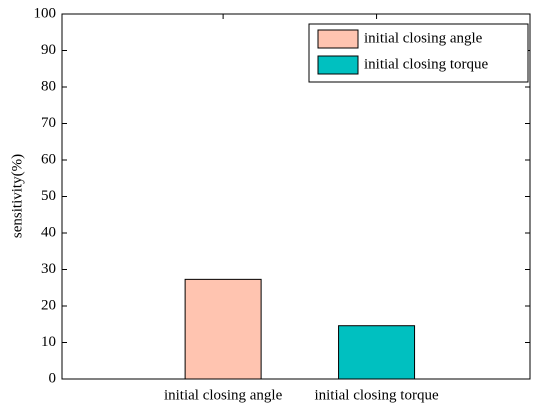 The height and width of the screenshot is (411, 550). I want to click on legend-label: initial closing torque, so click(426, 64).